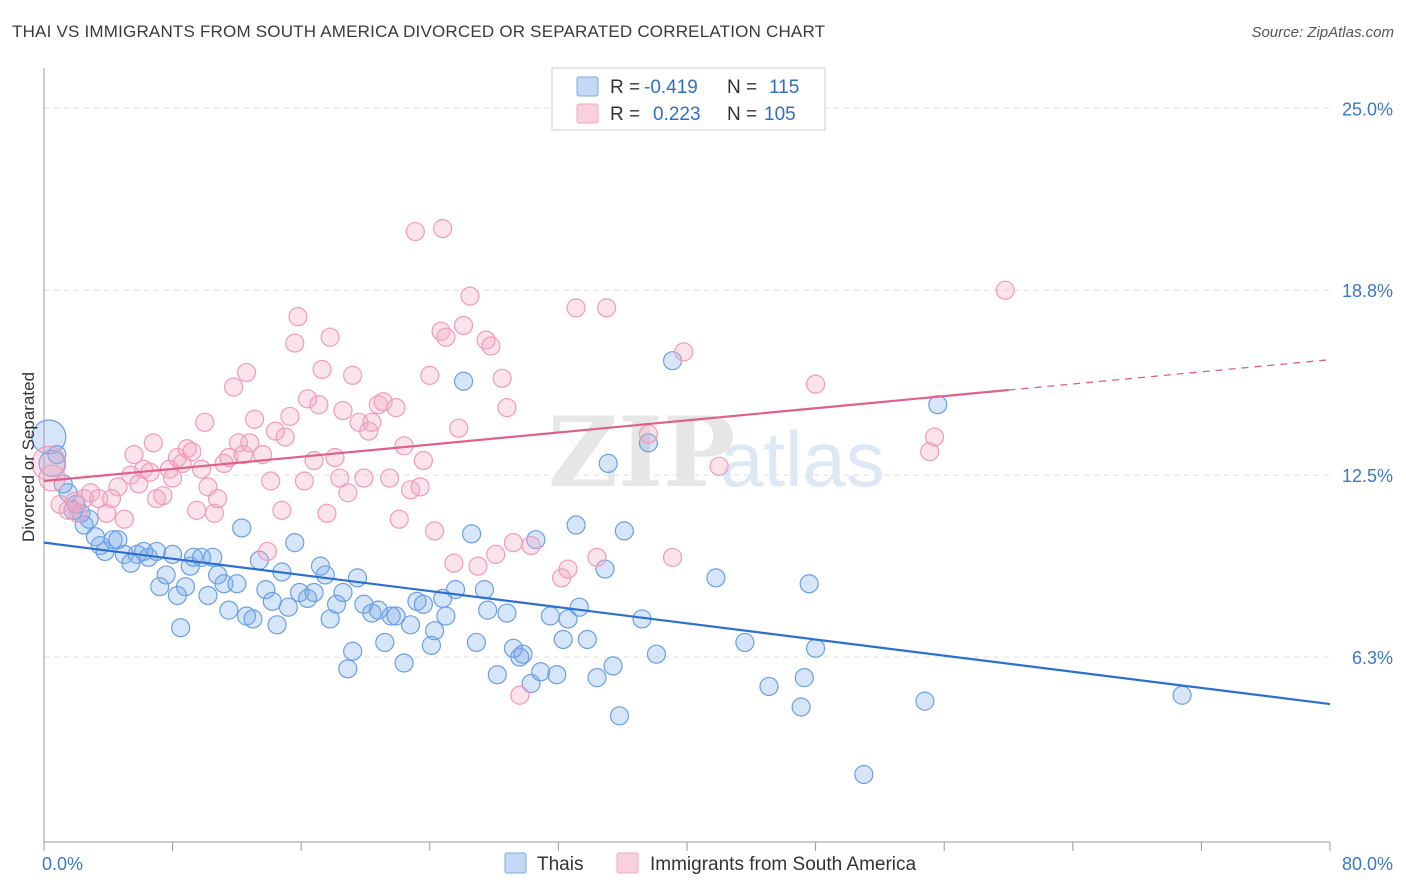 The width and height of the screenshot is (1406, 892). What do you see at coordinates (742, 114) in the screenshot?
I see `legend-n-label-2: N =` at bounding box center [742, 114].